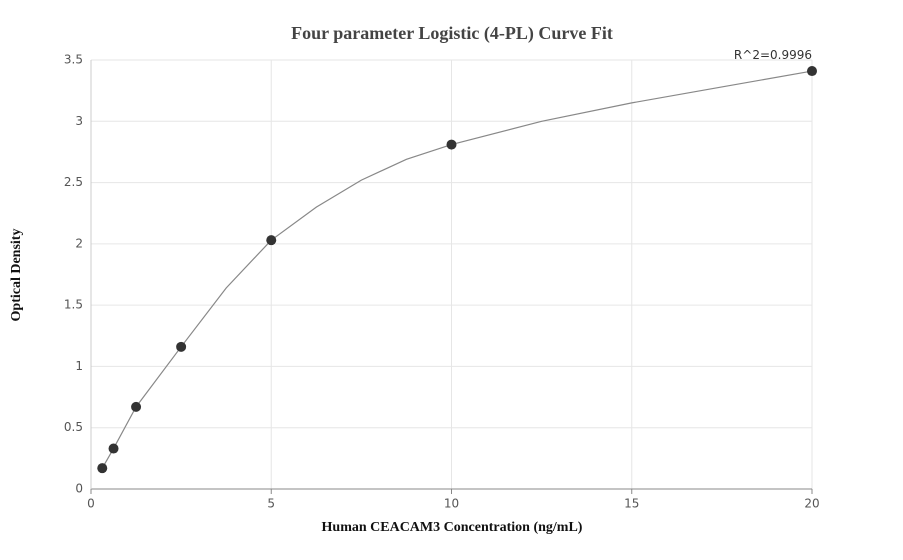  Describe the element at coordinates (811, 504) in the screenshot. I see `x-tick-label: 20` at that location.